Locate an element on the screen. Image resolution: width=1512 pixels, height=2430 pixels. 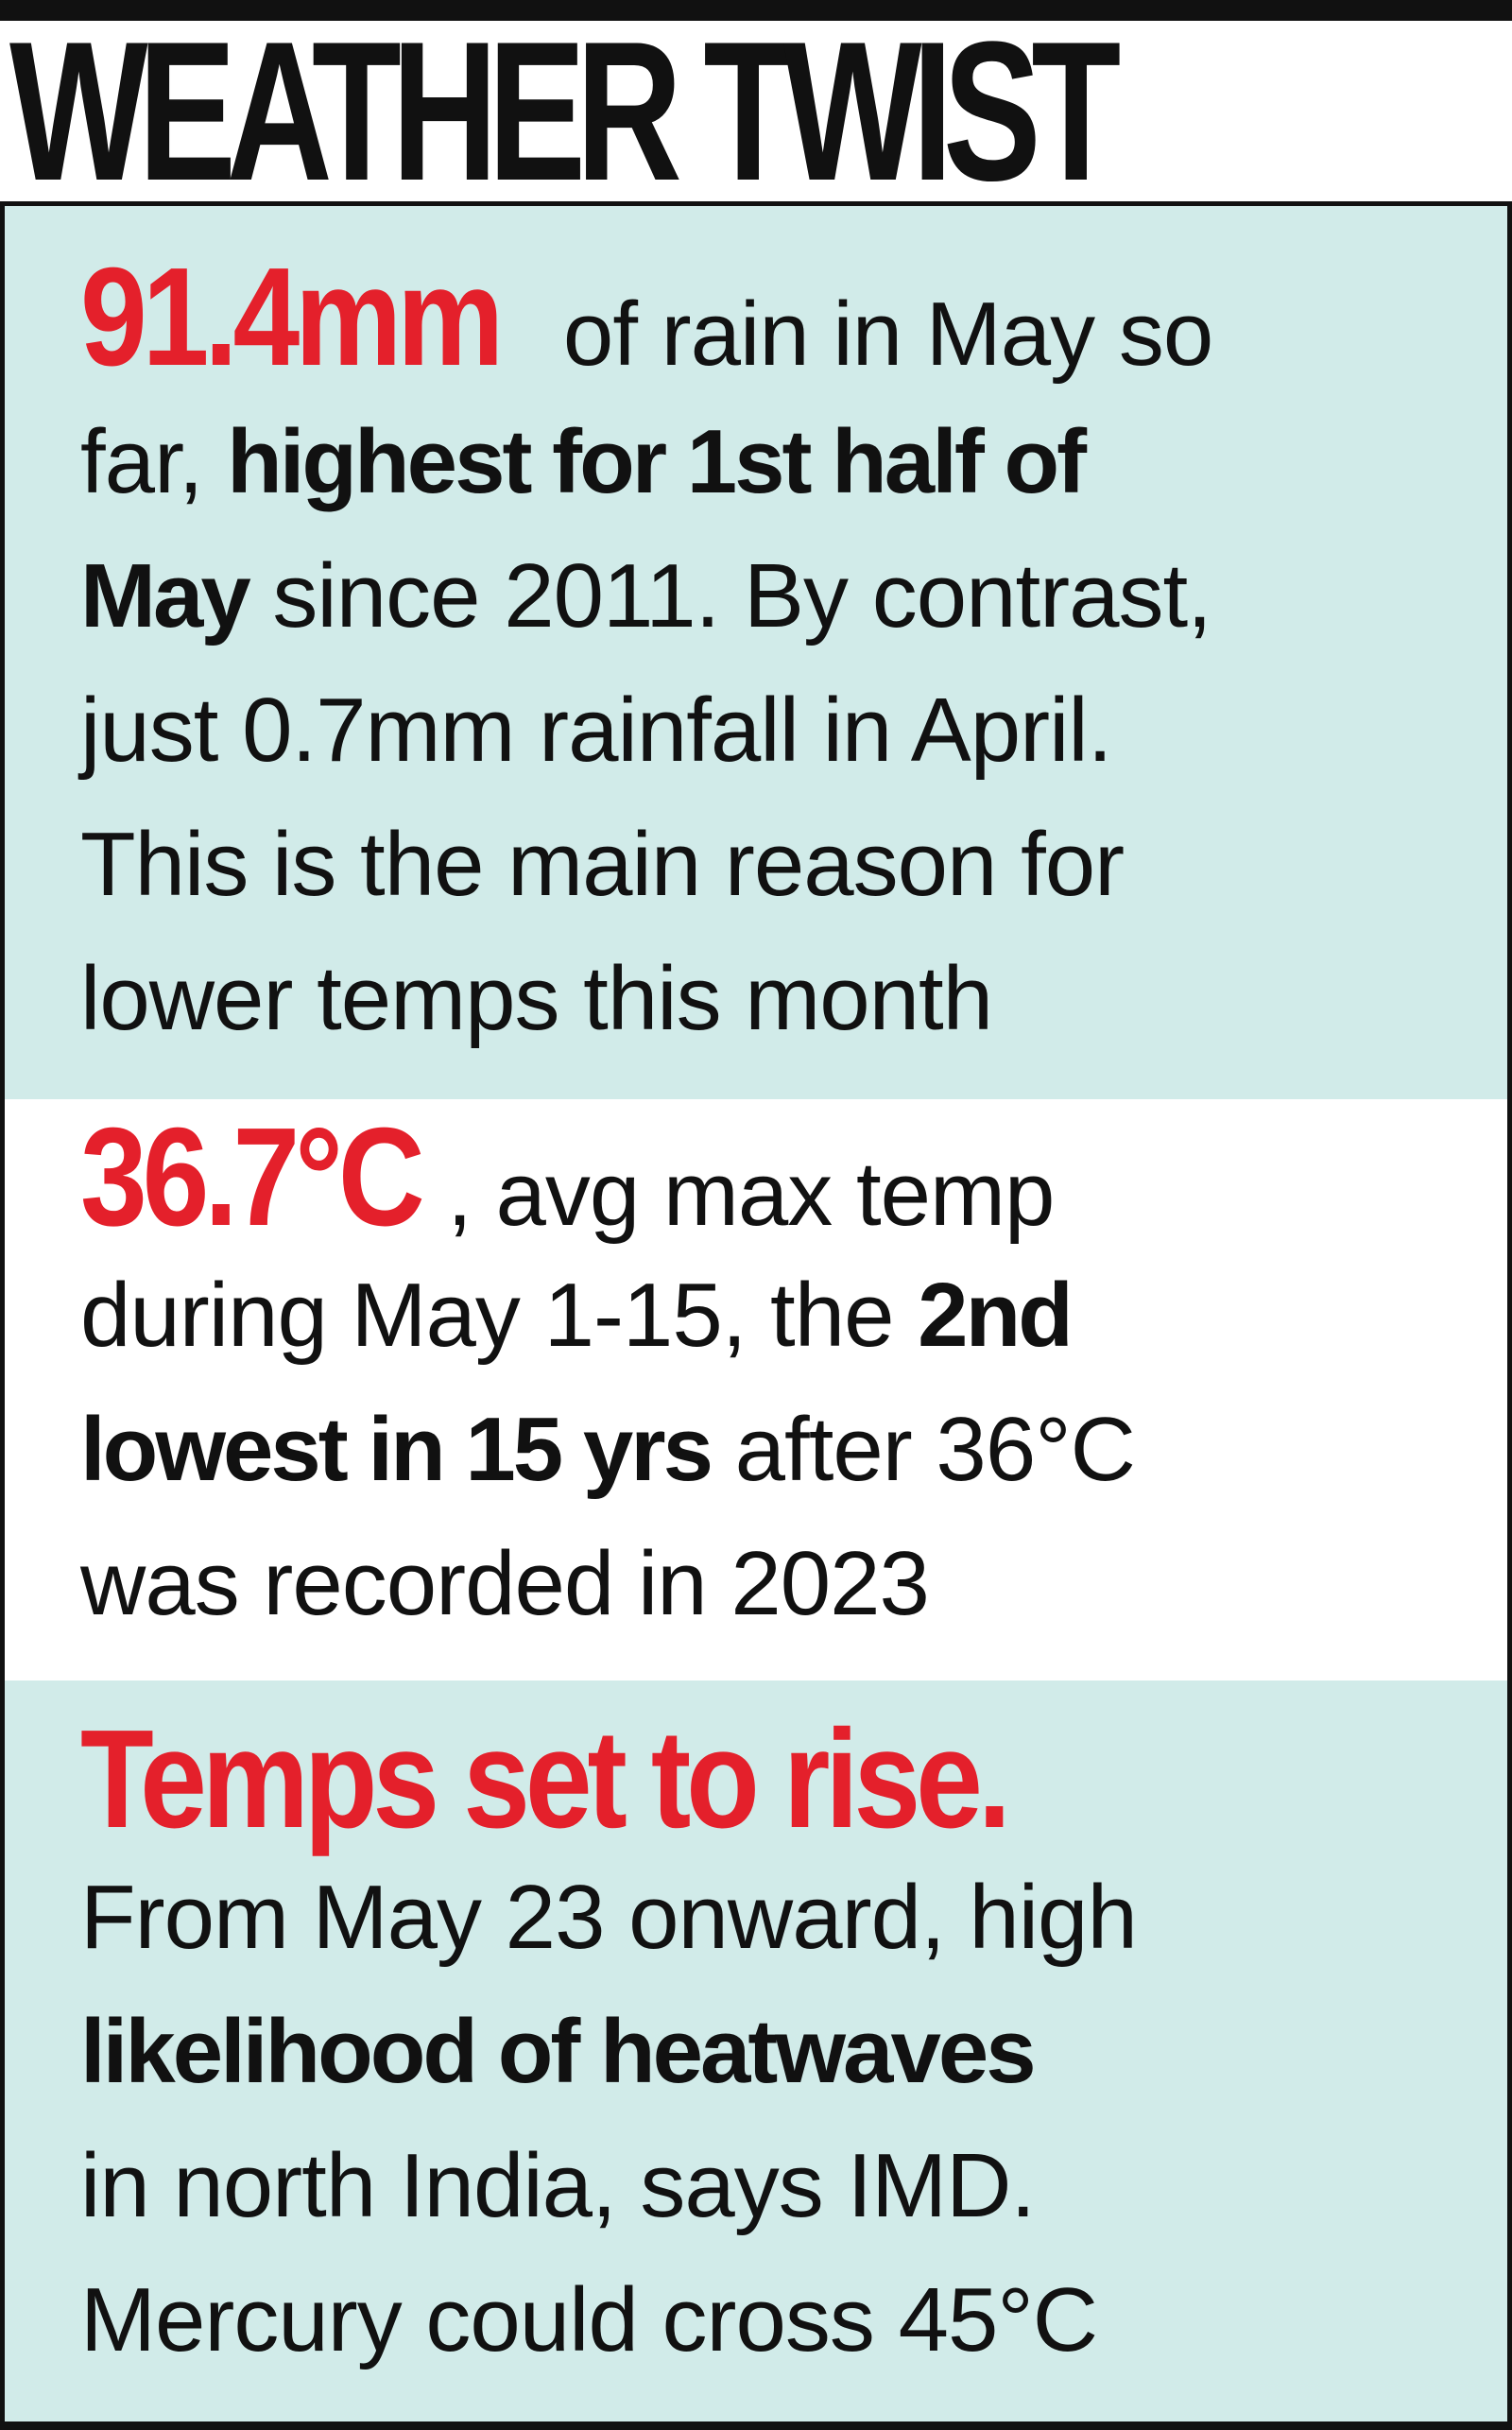
rainfall-line-1: 91.4mm of rain in May so is located at coordinates (646, 317).